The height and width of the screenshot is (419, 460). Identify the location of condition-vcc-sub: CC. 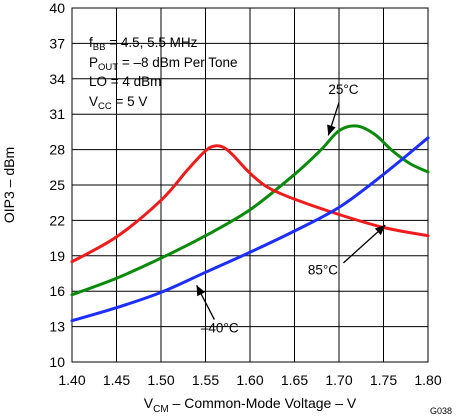
(105, 106).